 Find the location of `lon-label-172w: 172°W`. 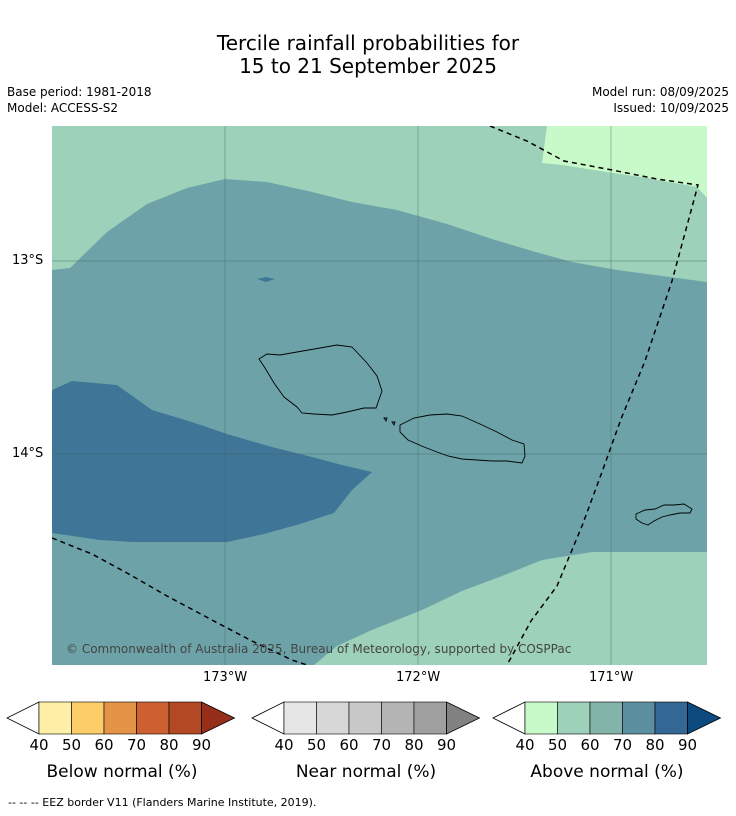

lon-label-172w: 172°W is located at coordinates (418, 677).